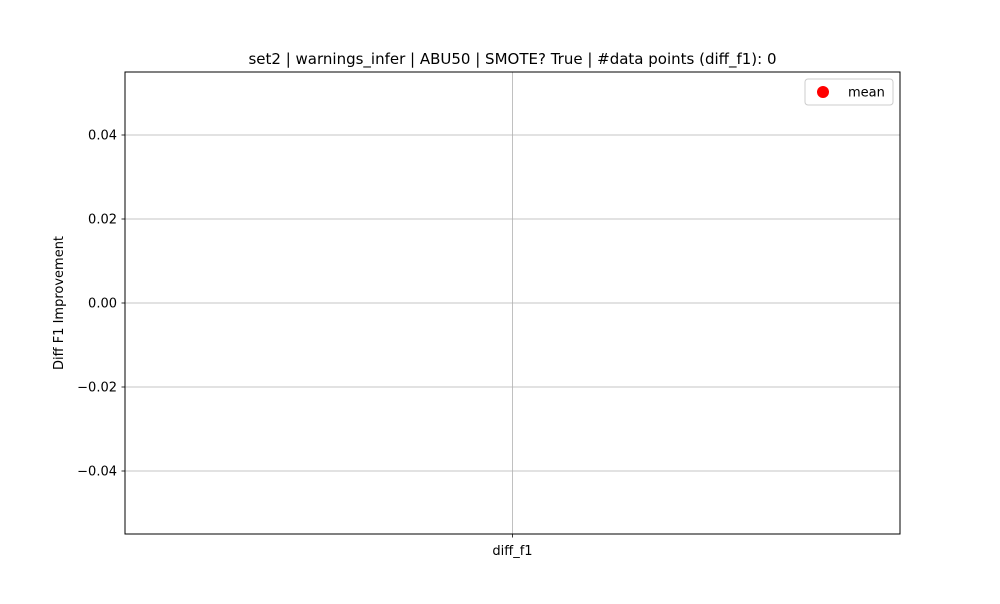  I want to click on legend-label-mean: mean, so click(866, 93).